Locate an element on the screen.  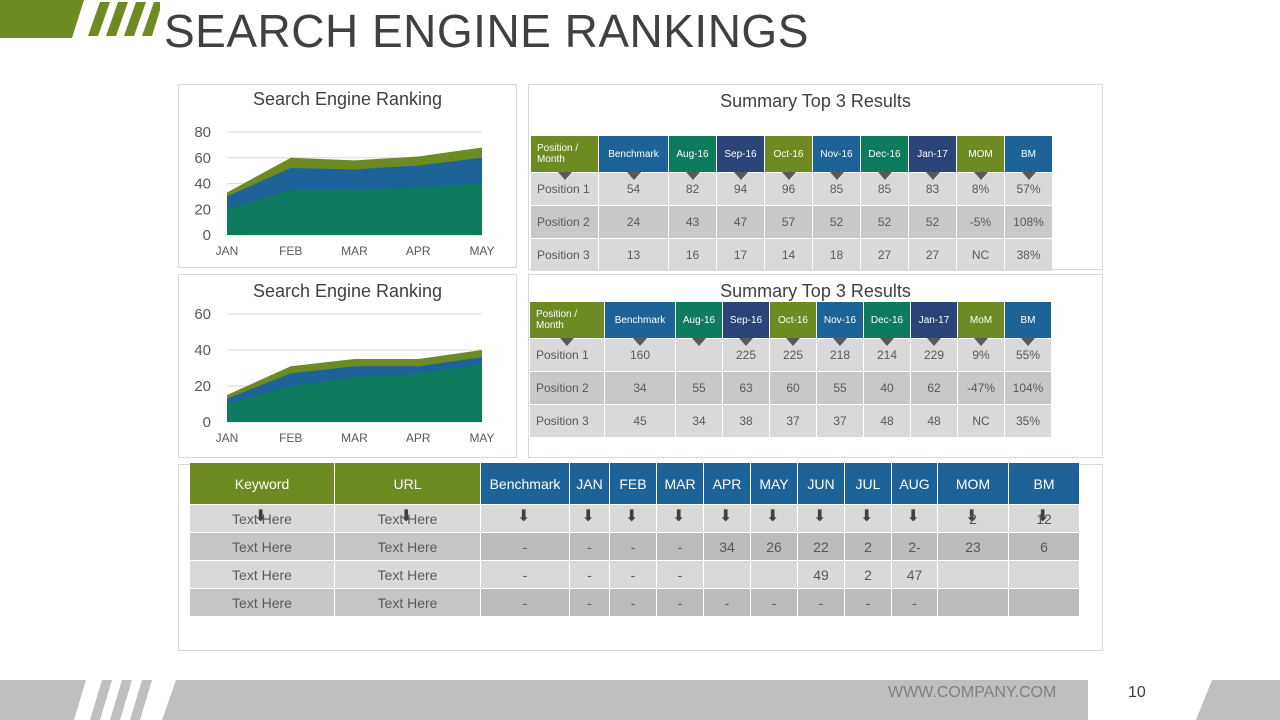
area-chart-1: 0 20 40 60 80 JAN FEB MAR APR MAY is located at coordinates (344, 191).